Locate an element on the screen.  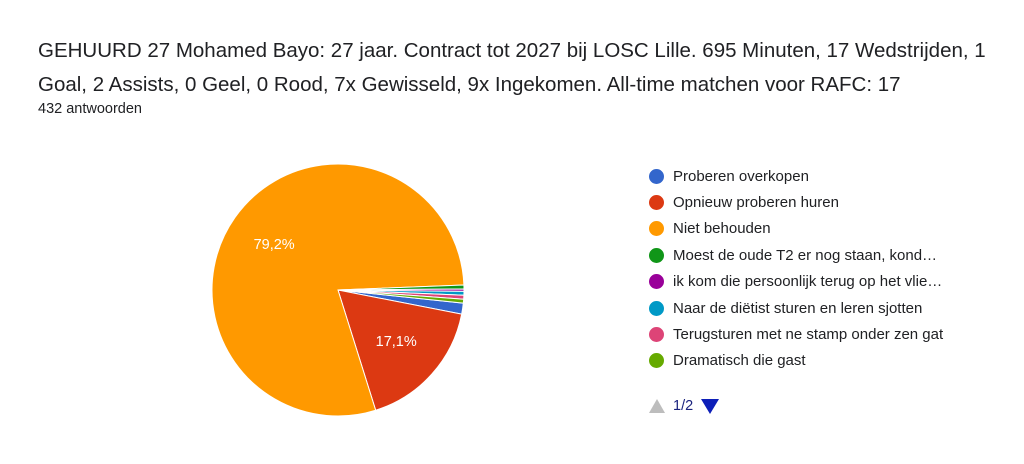
legend-pager: 1/2 is located at coordinates (684, 406).